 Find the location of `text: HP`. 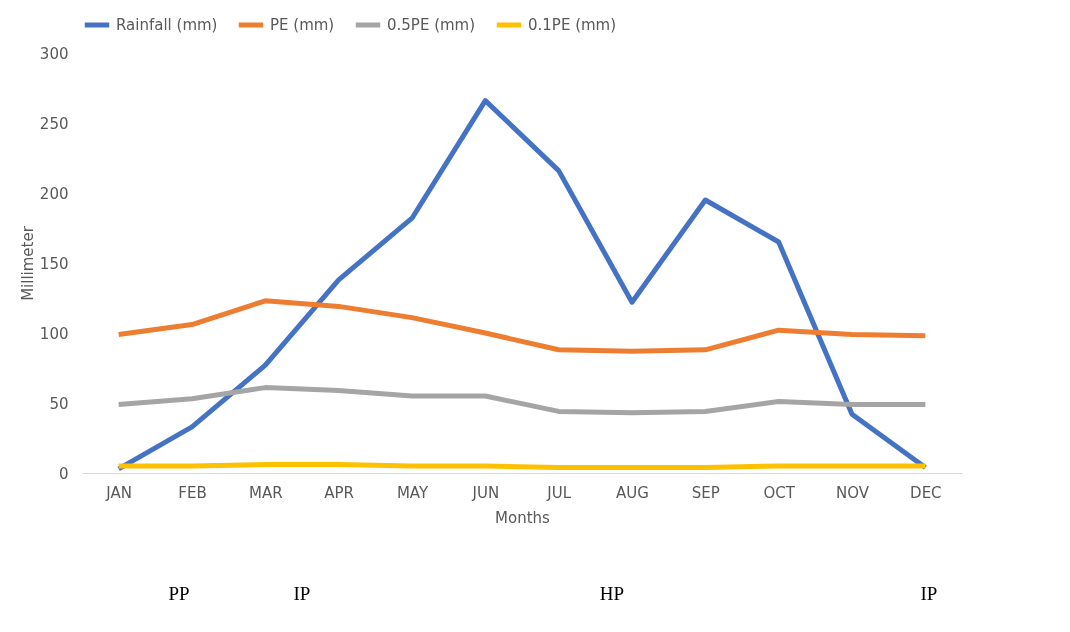

text: HP is located at coordinates (612, 593).